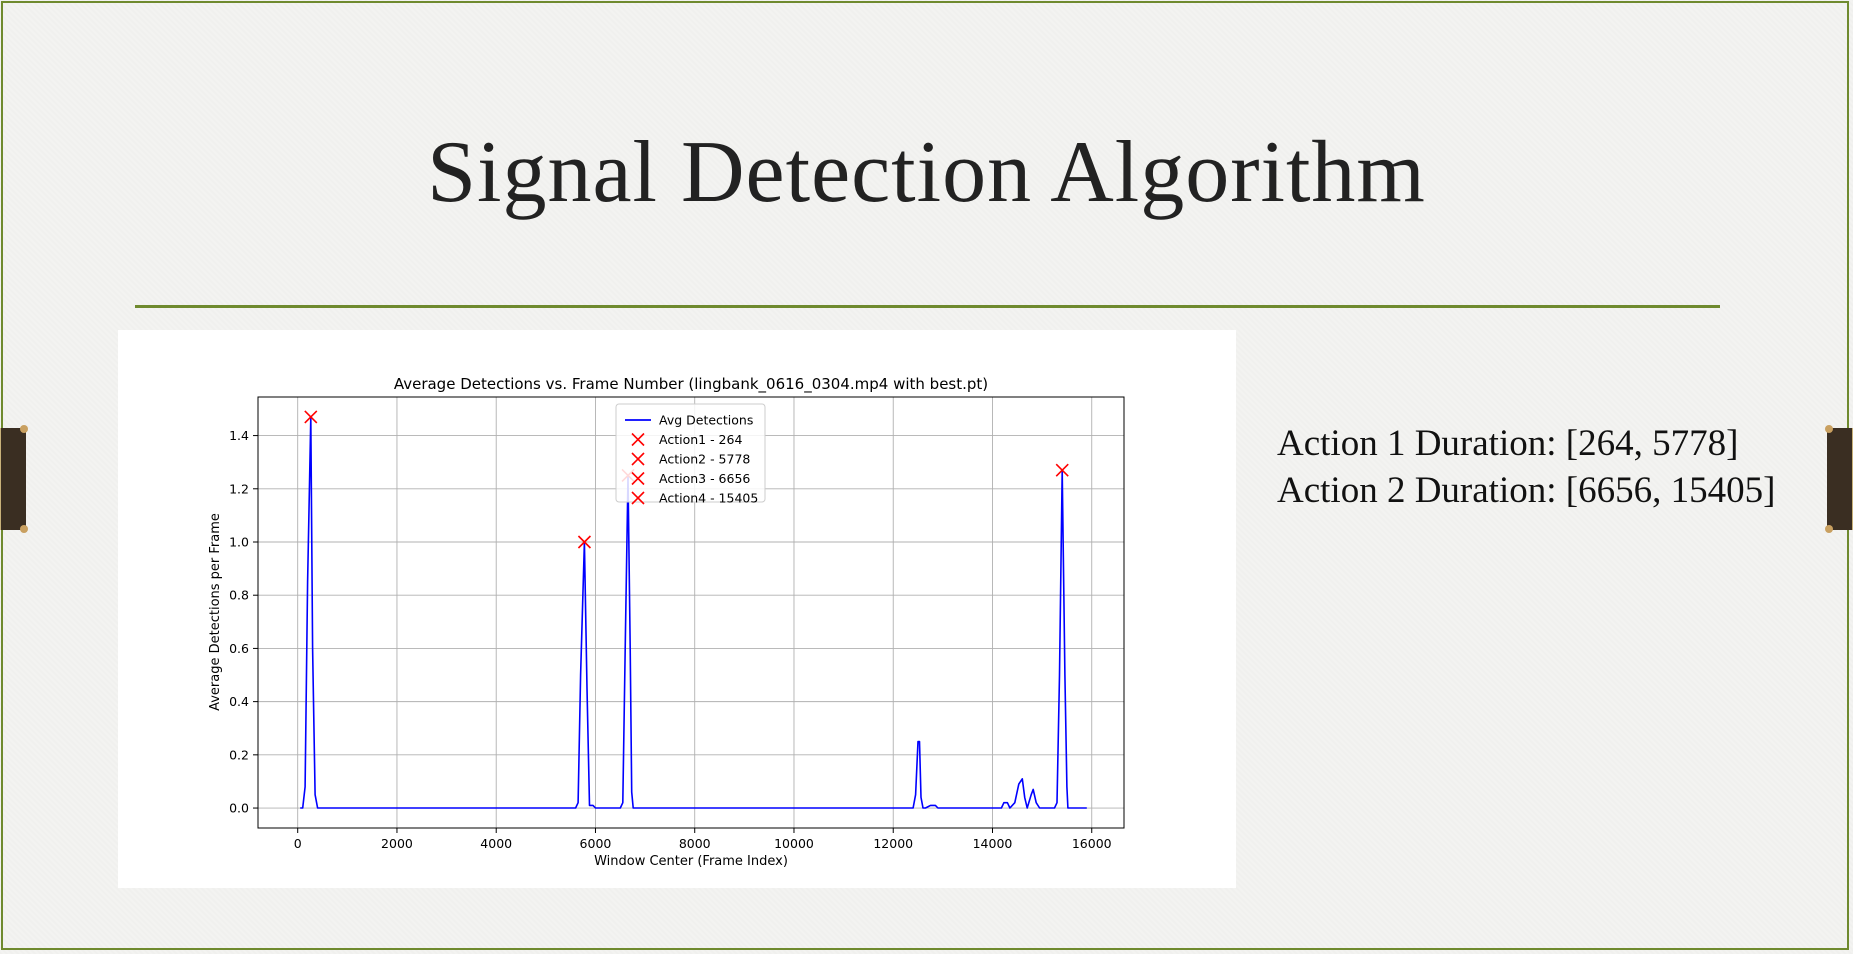 The image size is (1853, 954). What do you see at coordinates (1508, 443) in the screenshot?
I see `action-1-duration: Action 1 Duration: [264, 5778]` at bounding box center [1508, 443].